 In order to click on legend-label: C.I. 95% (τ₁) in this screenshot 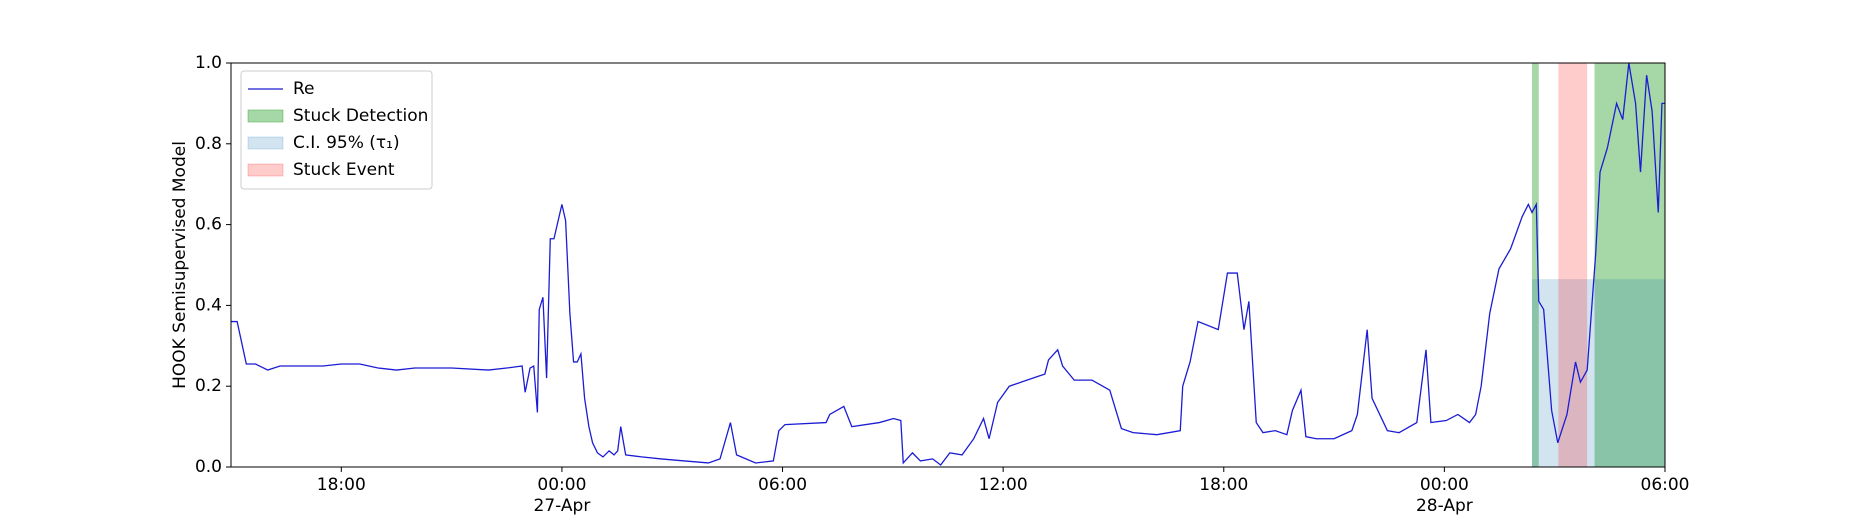, I will do `click(346, 143)`.